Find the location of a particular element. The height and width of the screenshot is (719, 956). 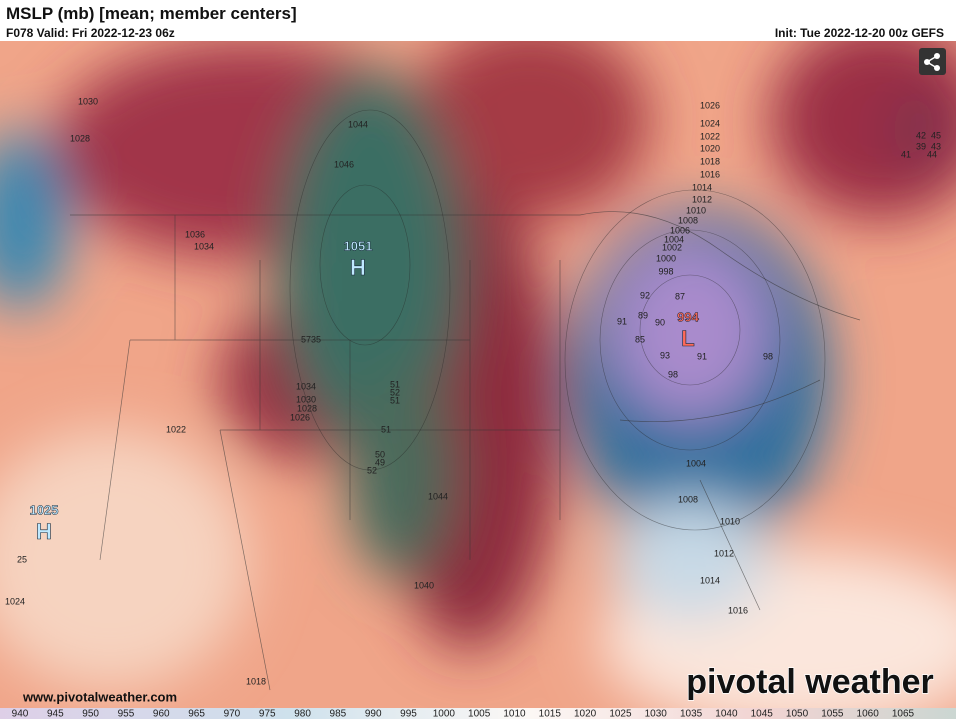

share-icon is located at coordinates (932, 62).